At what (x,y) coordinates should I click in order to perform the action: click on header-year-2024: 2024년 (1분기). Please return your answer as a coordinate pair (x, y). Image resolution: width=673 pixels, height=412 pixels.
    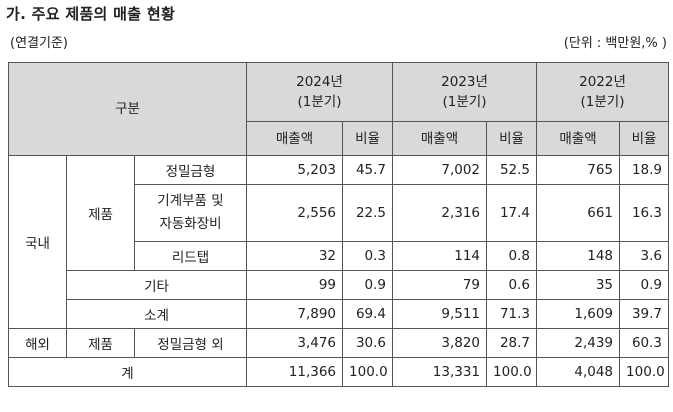
    Looking at the image, I should click on (320, 92).